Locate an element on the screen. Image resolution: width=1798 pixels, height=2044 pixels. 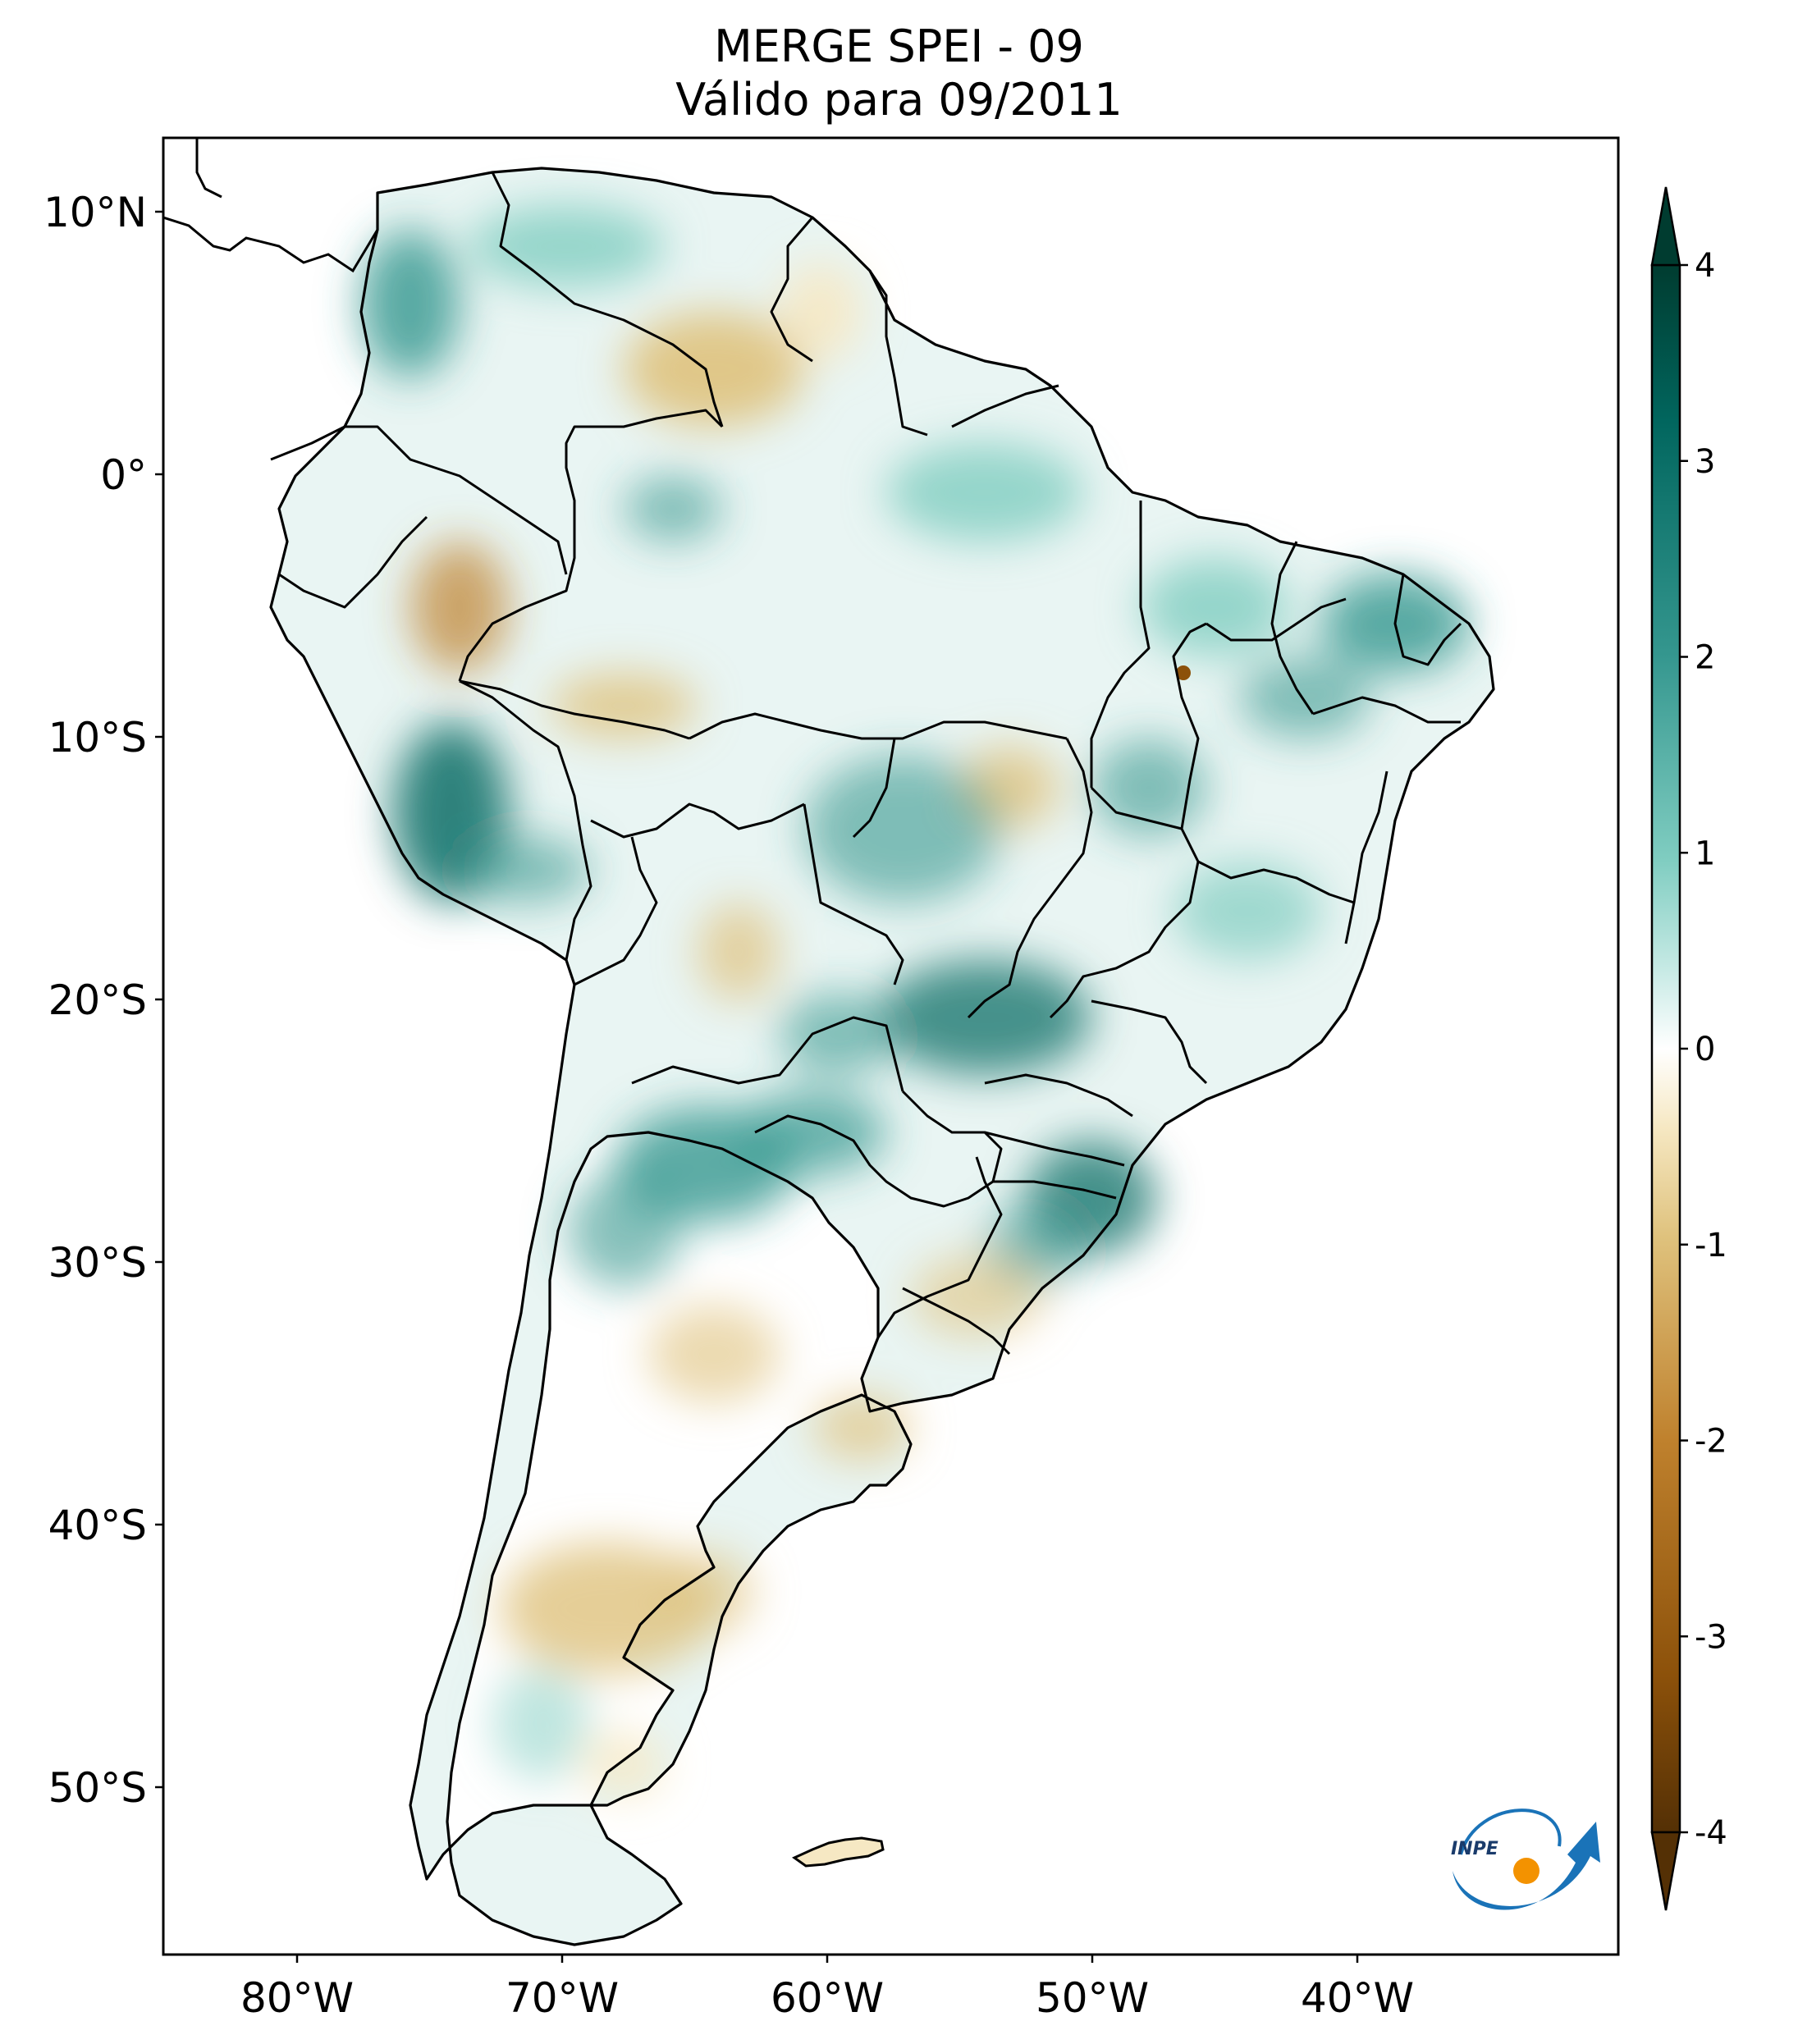
inpe-logo-orbit is located at coordinates (1510, 1832).